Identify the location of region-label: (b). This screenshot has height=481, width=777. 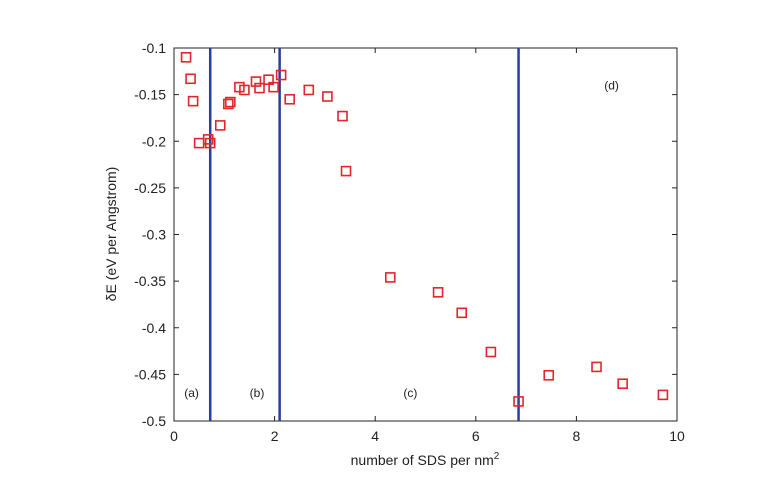
(257, 393).